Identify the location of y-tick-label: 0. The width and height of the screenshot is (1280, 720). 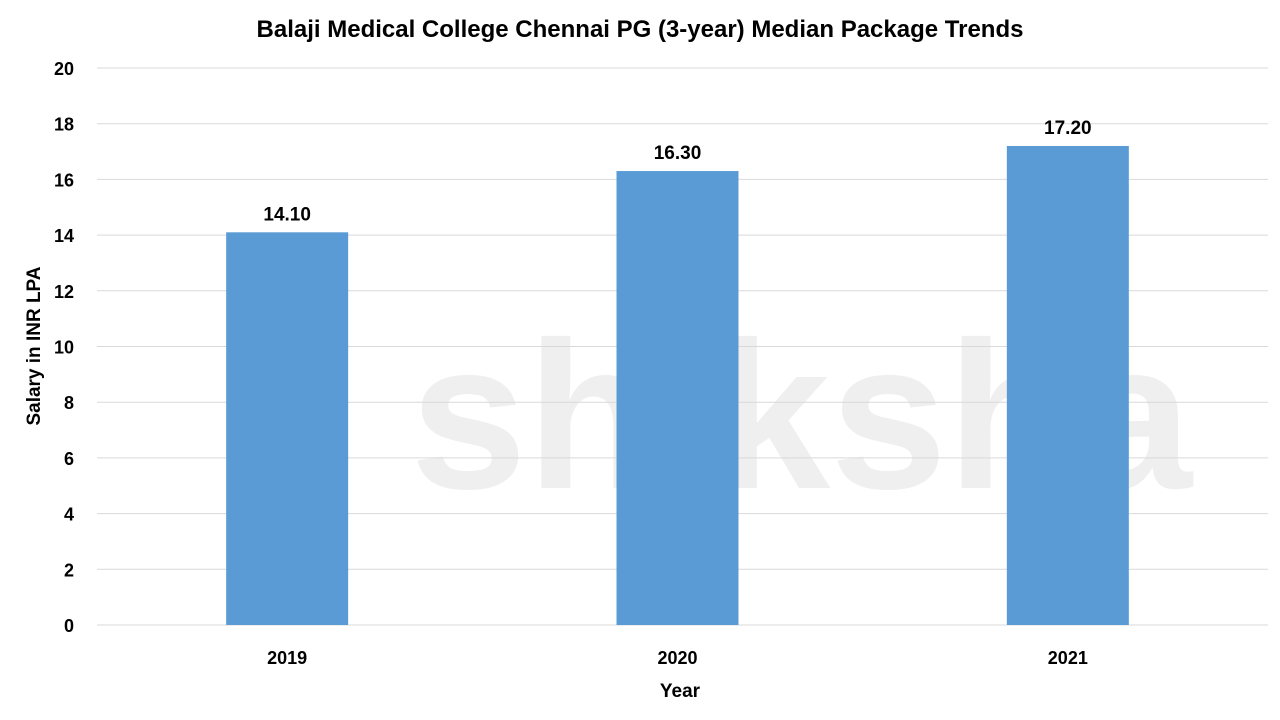
(69, 626).